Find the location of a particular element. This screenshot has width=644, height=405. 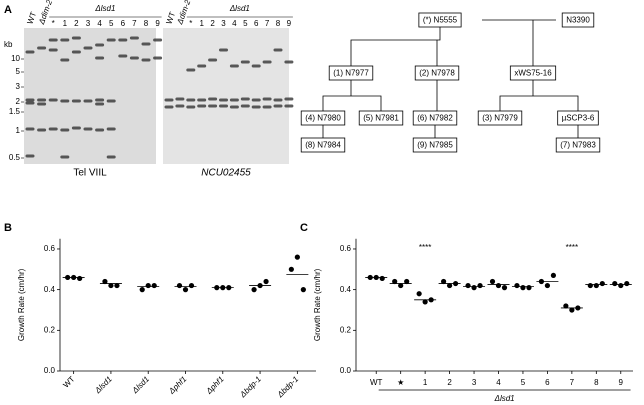

kb-label: 3 is located at coordinates (18, 86).